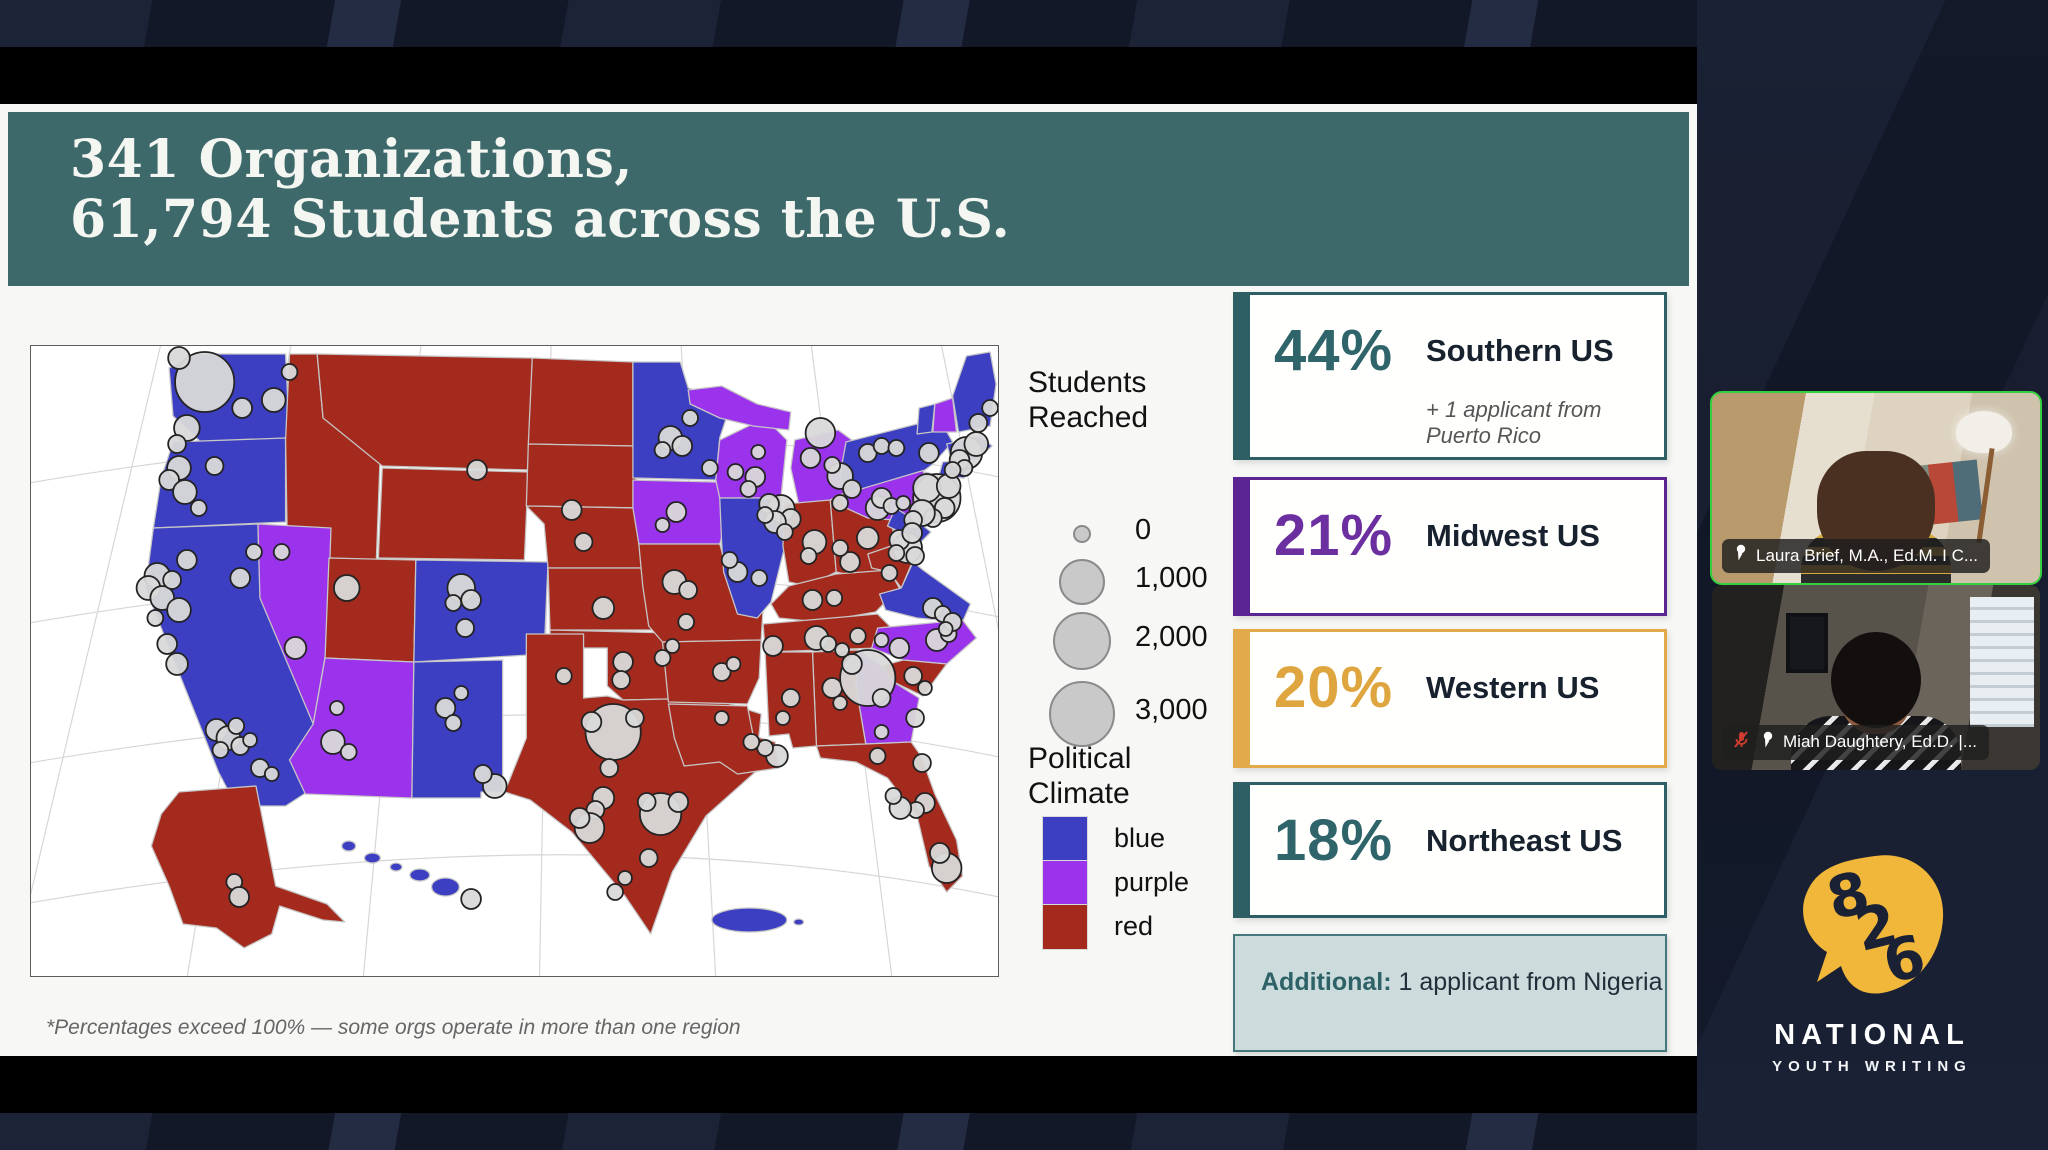 Image resolution: width=2048 pixels, height=1150 pixels. Describe the element at coordinates (848, 1084) in the screenshot. I see `letterbox-bottom` at that location.